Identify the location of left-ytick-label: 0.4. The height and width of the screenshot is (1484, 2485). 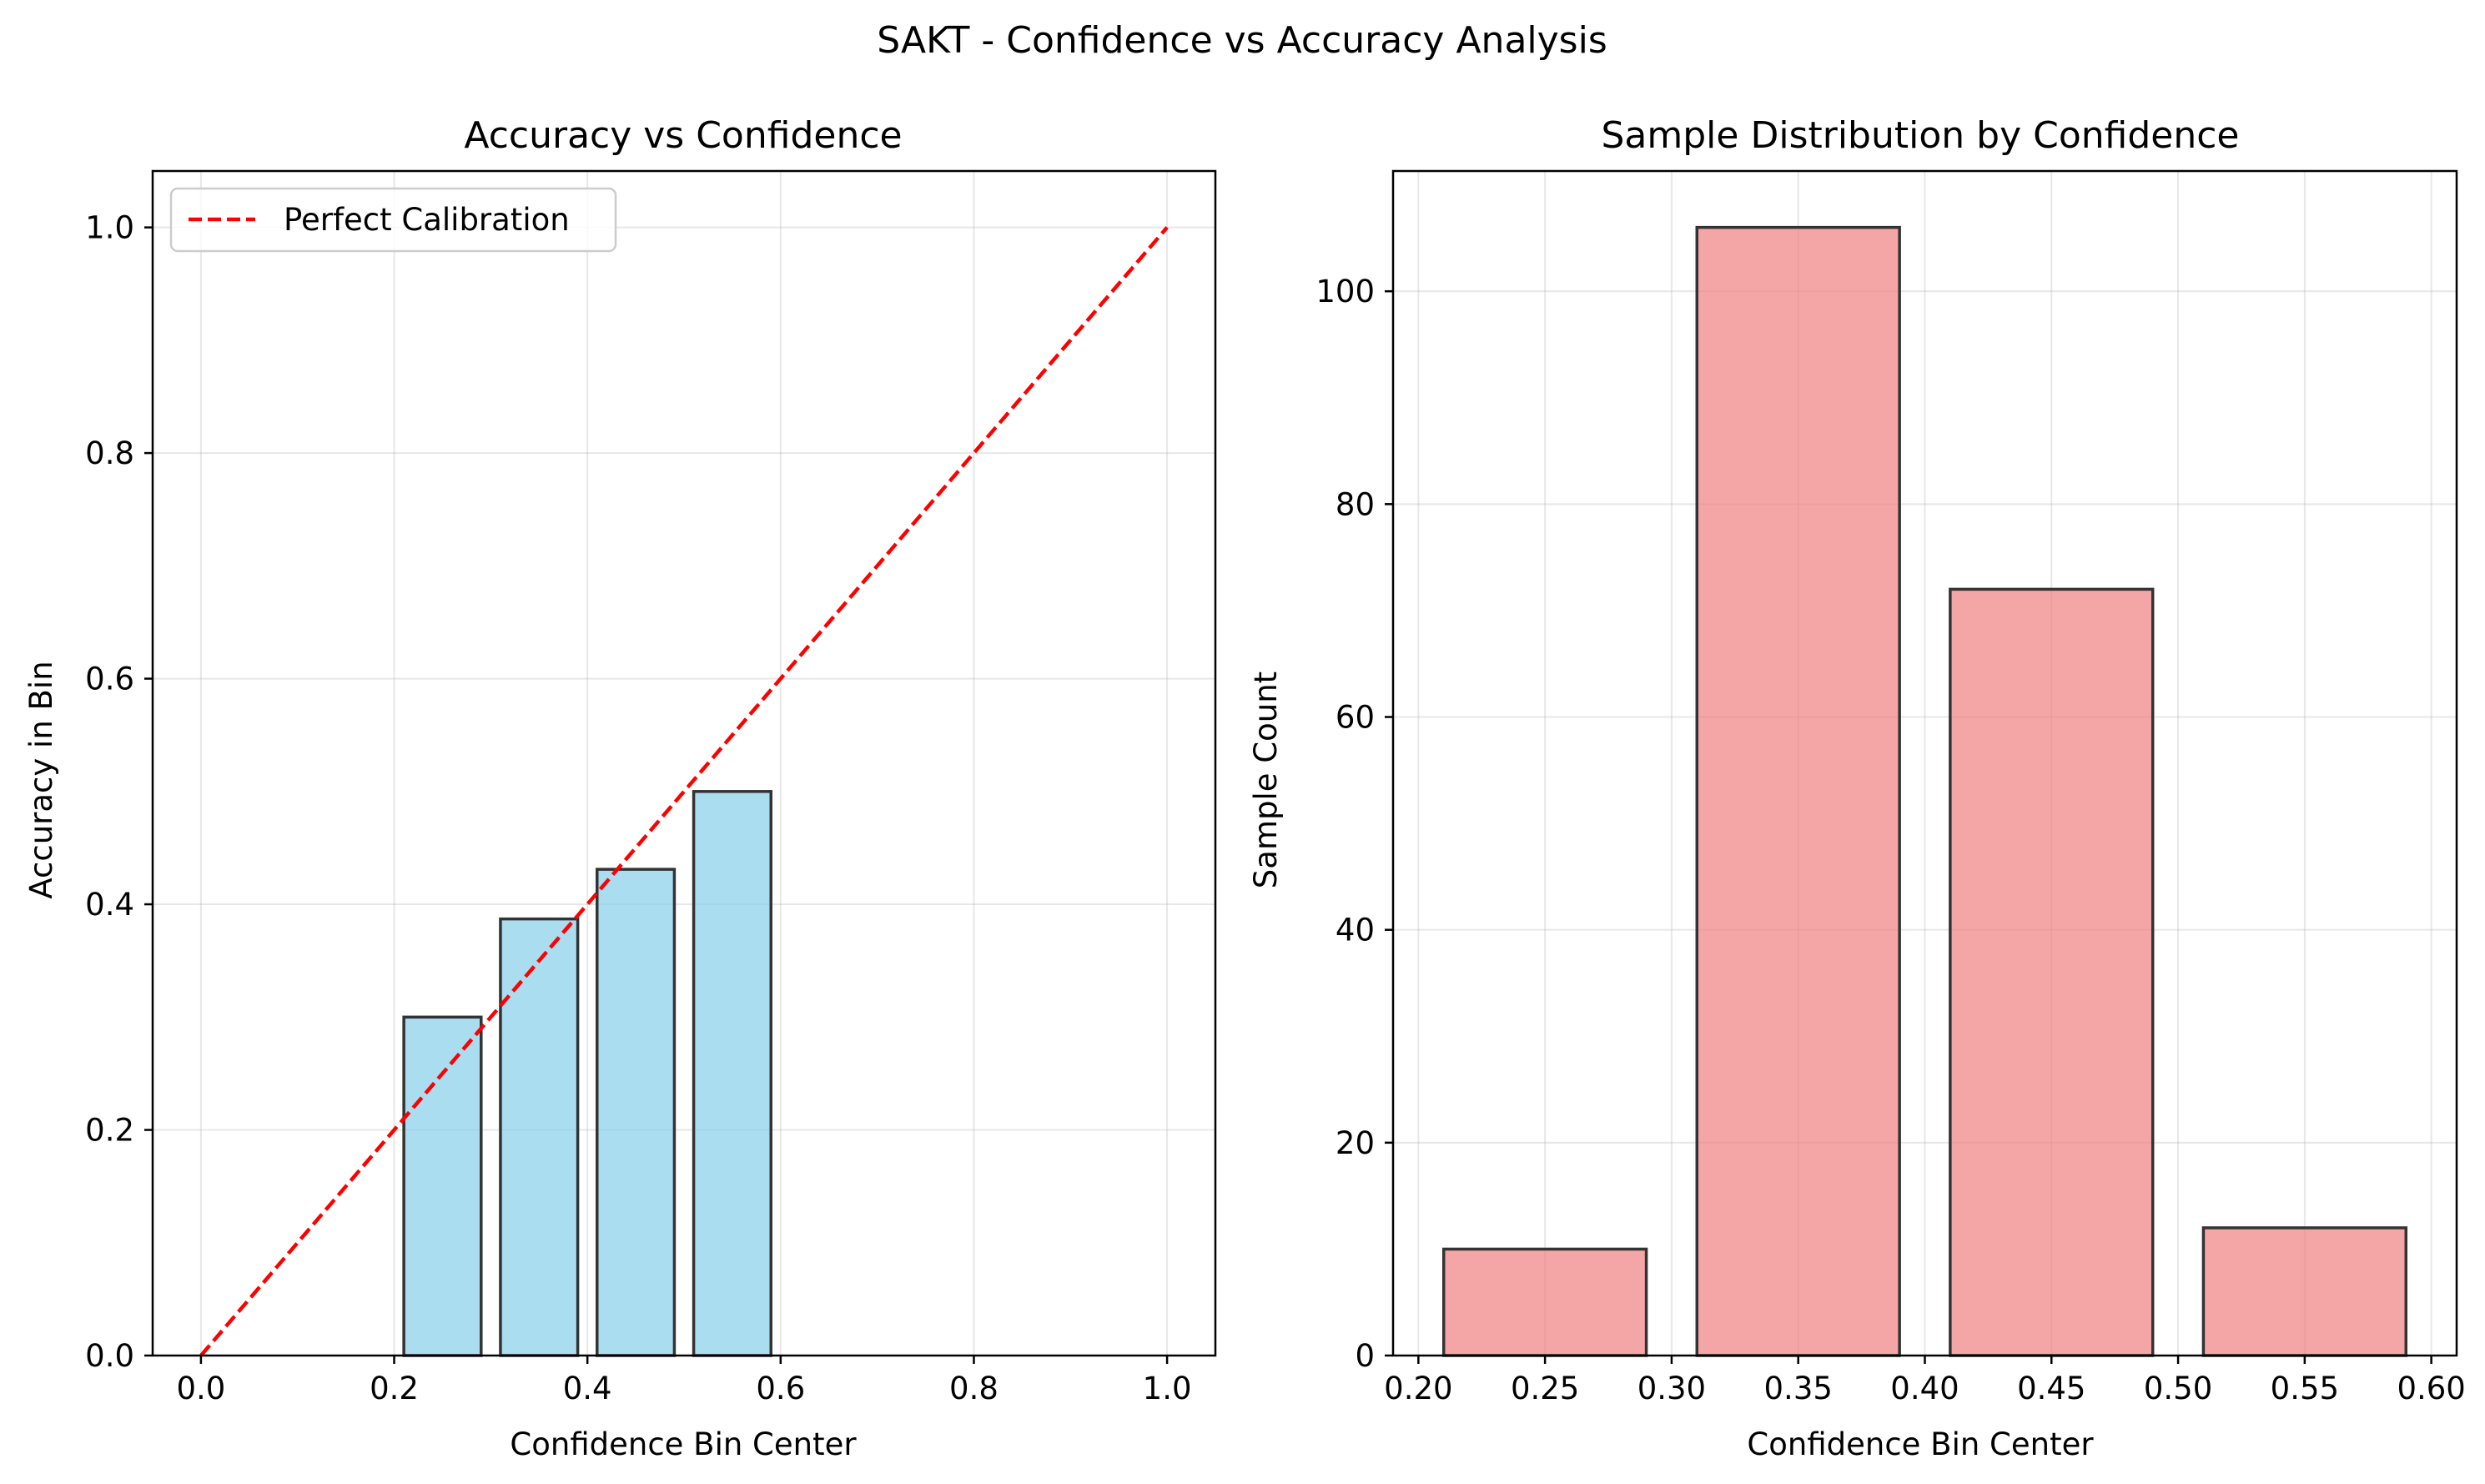
(109, 905).